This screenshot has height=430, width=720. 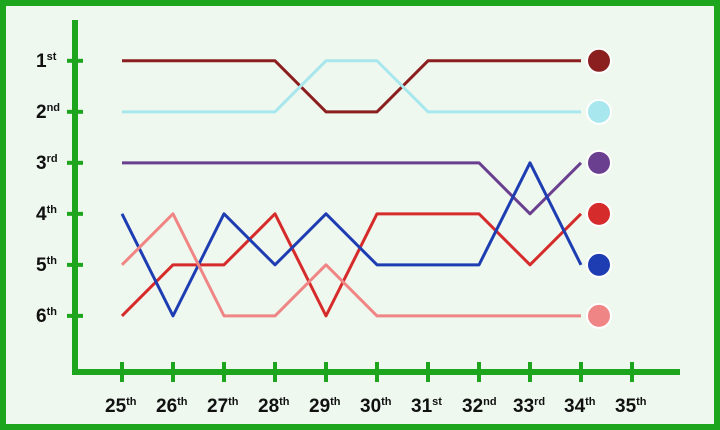 What do you see at coordinates (121, 406) in the screenshot?
I see `x-tick-label: 25th` at bounding box center [121, 406].